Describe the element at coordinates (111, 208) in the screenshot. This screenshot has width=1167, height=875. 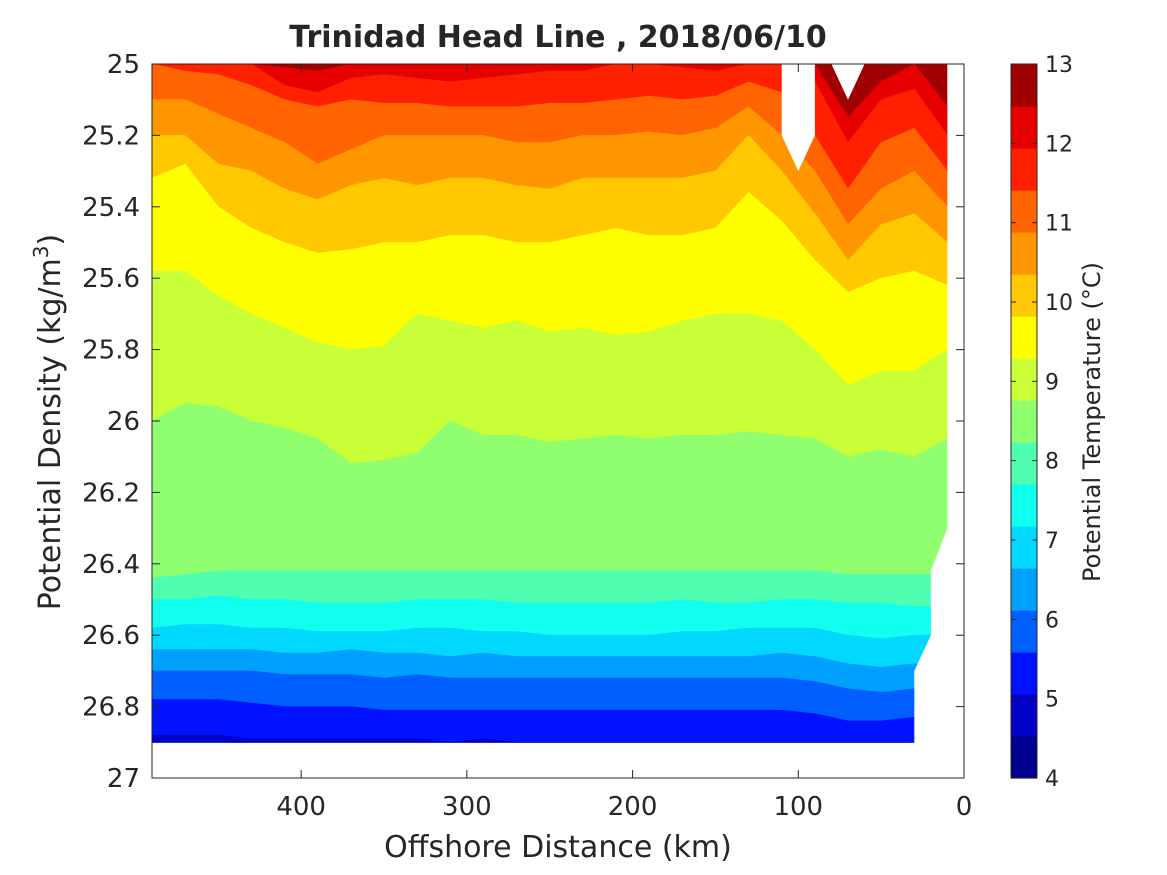
I see `y-tick-label: 25.4` at that location.